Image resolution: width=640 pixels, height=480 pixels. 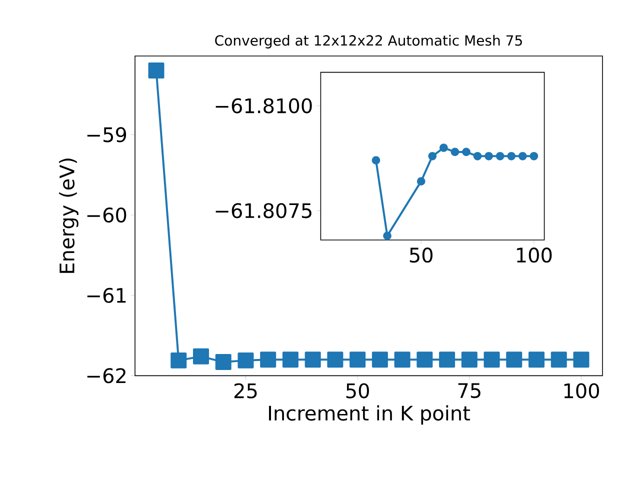 What do you see at coordinates (106, 215) in the screenshot?
I see `y-tick-label: −60` at bounding box center [106, 215].